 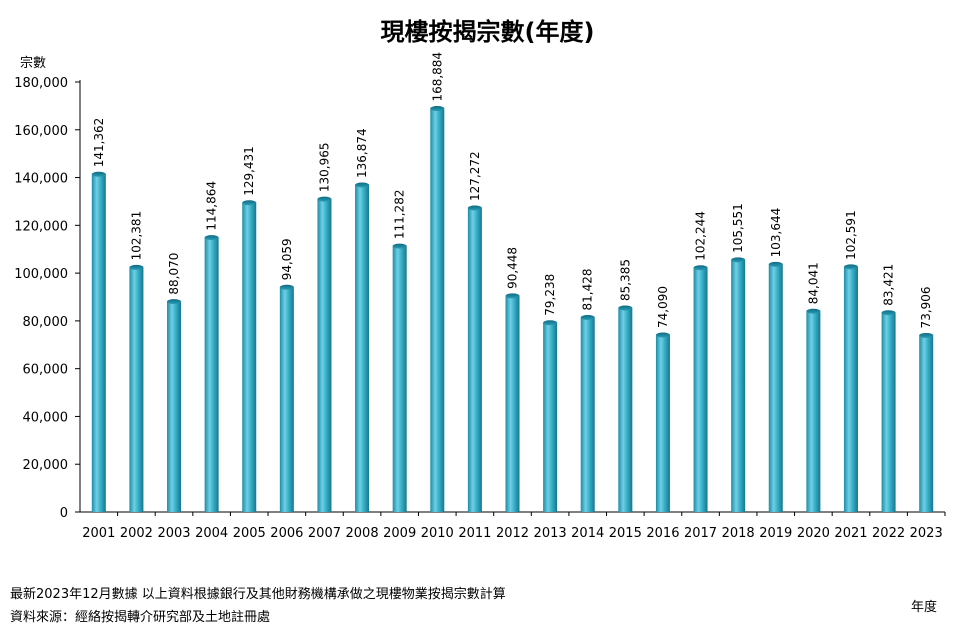 What do you see at coordinates (437, 310) in the screenshot?
I see `bar-2010` at bounding box center [437, 310].